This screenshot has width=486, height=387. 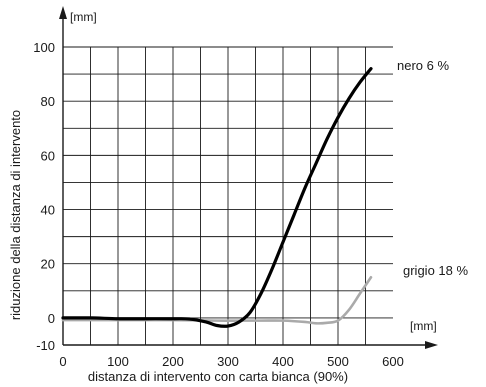 I want to click on x-tick-label: 400, so click(x=283, y=361).